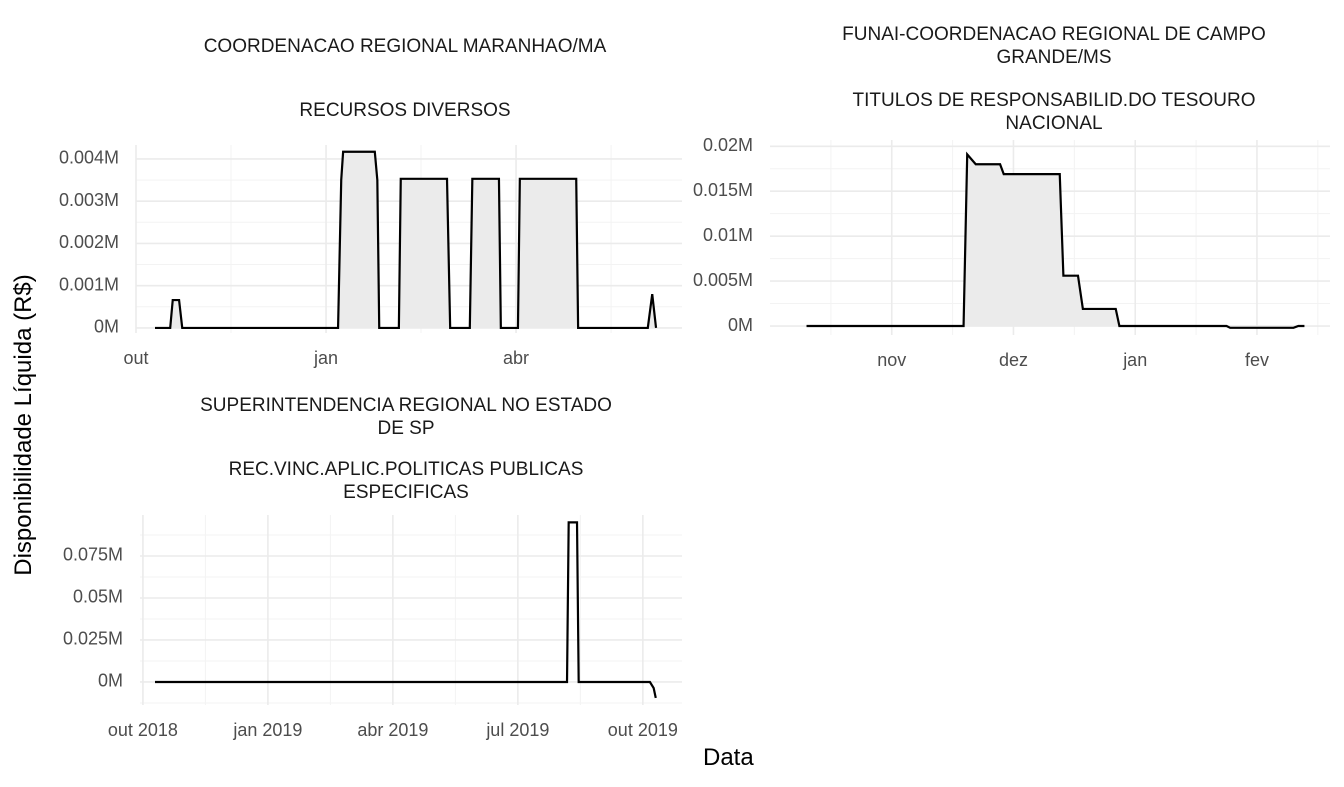  Describe the element at coordinates (143, 730) in the screenshot. I see `x-tick-label: out 2018` at that location.